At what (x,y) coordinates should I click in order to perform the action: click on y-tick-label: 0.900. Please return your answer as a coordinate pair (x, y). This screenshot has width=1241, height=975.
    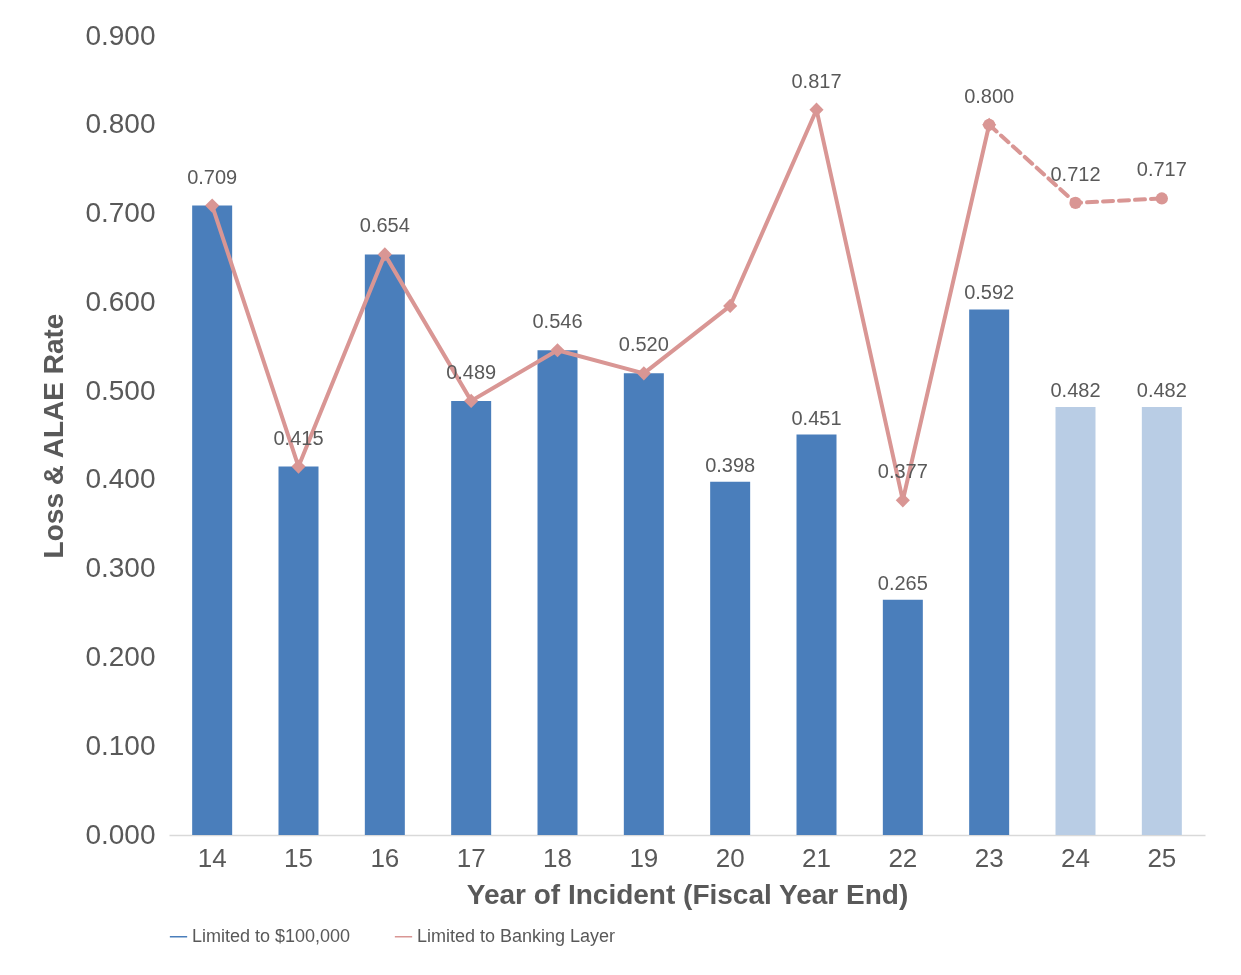
    Looking at the image, I should click on (120, 35).